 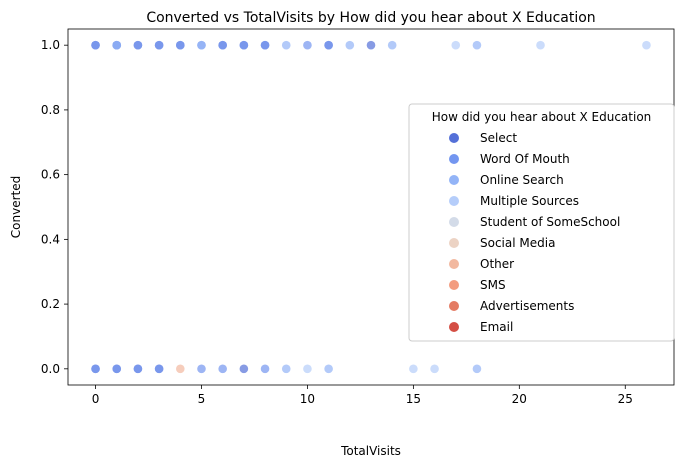 What do you see at coordinates (498, 138) in the screenshot?
I see `legend-label: Select` at bounding box center [498, 138].